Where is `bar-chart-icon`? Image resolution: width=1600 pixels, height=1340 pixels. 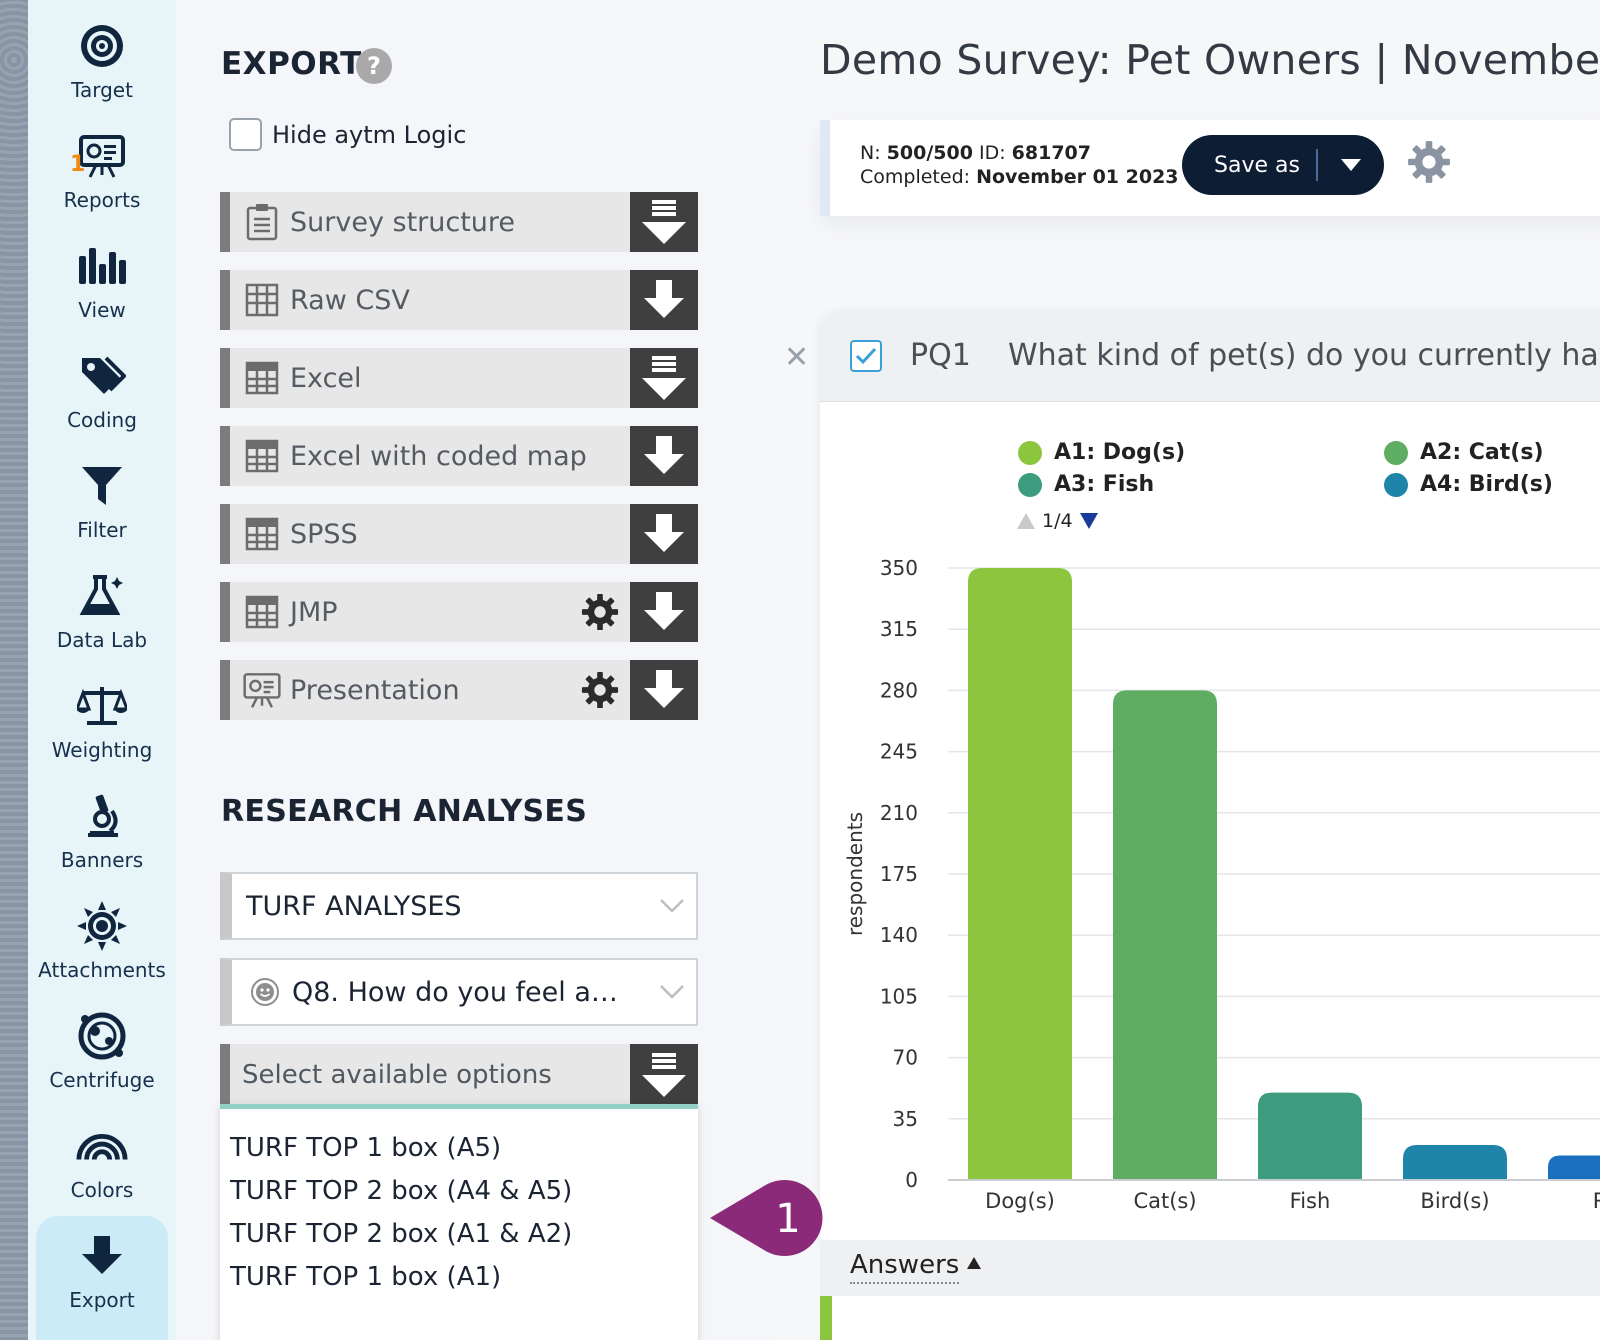
bar-chart-icon is located at coordinates (102, 266).